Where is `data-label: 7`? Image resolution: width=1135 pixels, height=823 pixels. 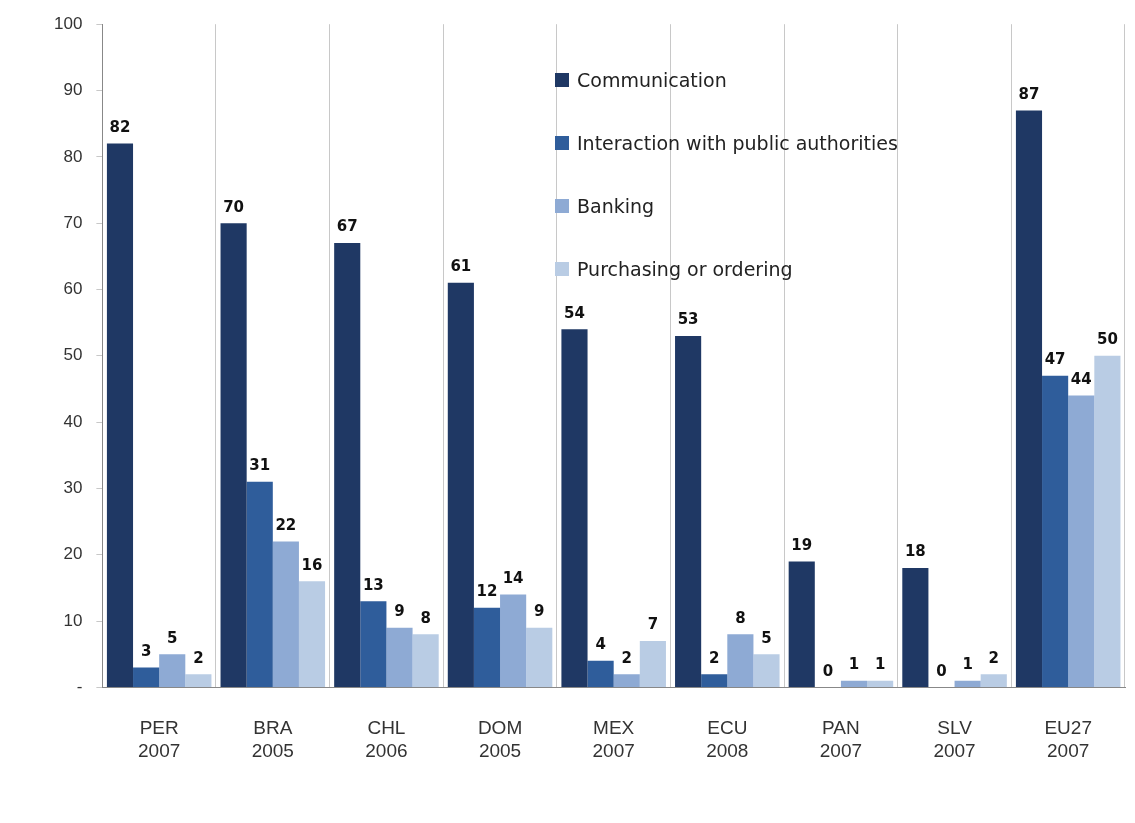
data-label: 7 is located at coordinates (653, 624).